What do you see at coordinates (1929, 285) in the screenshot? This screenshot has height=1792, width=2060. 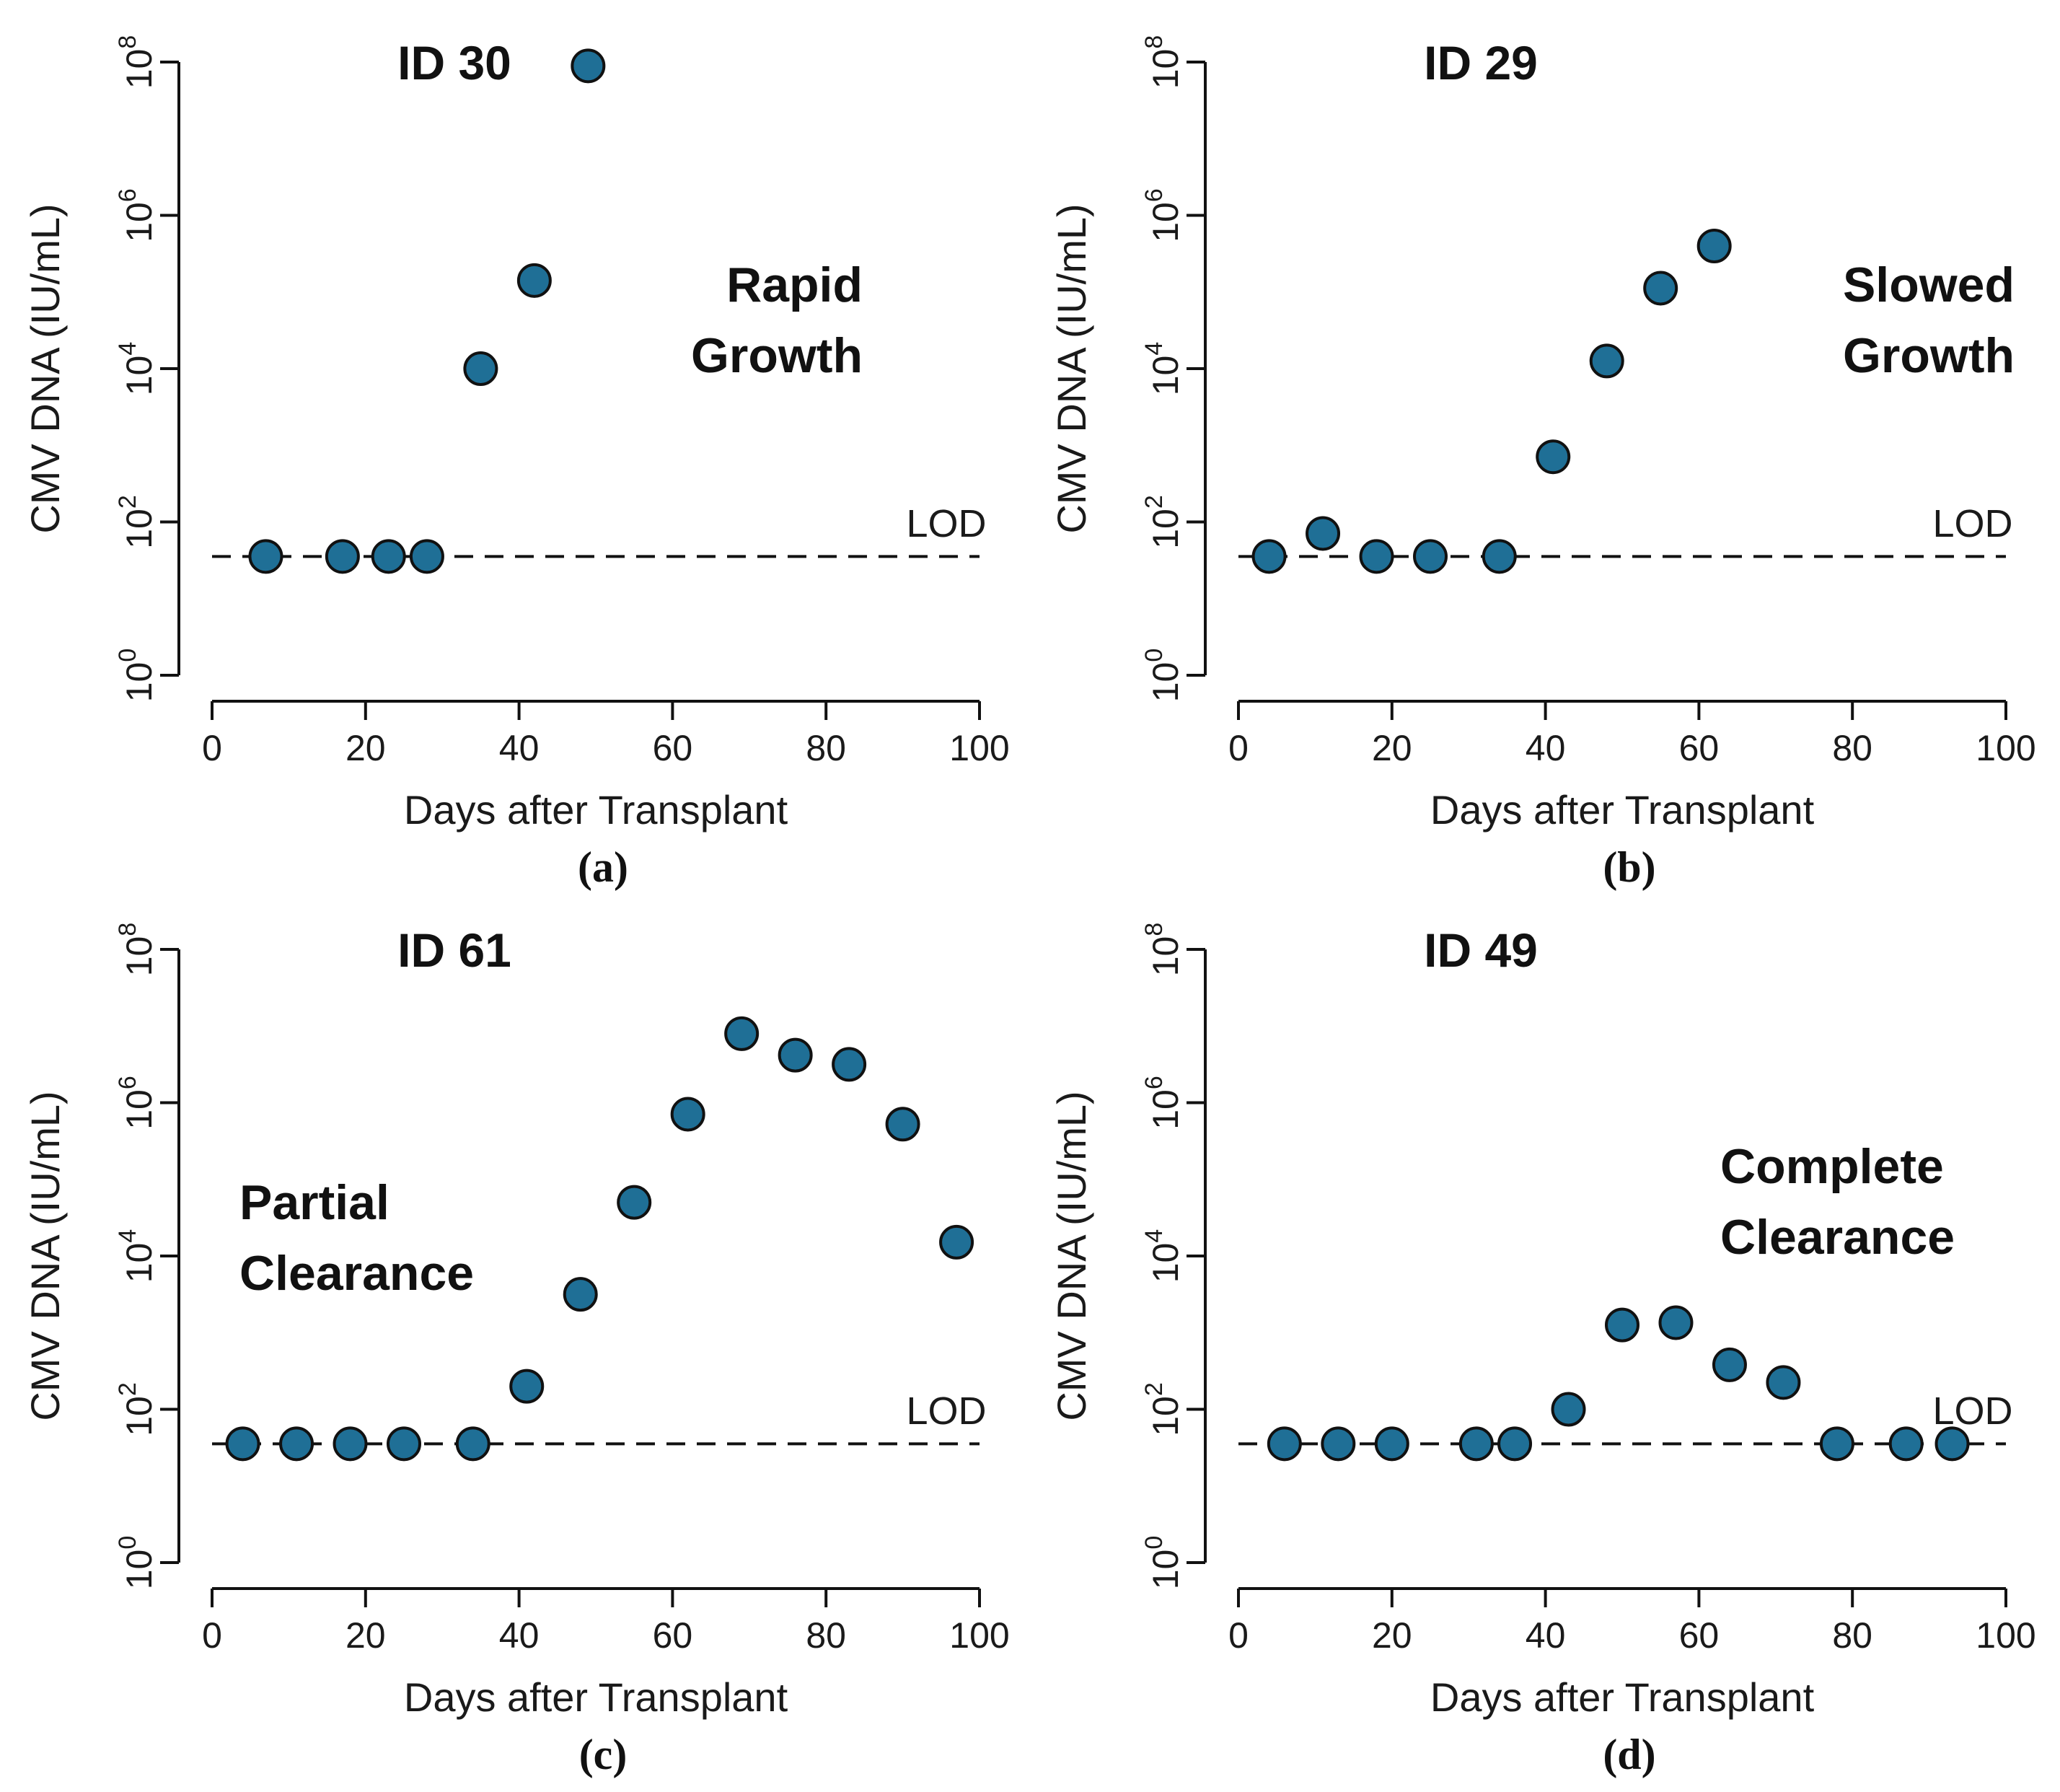 I see `annotation-line: Slowed` at bounding box center [1929, 285].